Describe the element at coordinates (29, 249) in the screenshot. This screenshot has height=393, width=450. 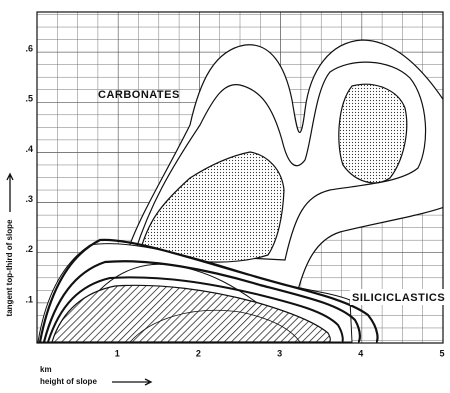
I see `y-tick-label: .2` at that location.